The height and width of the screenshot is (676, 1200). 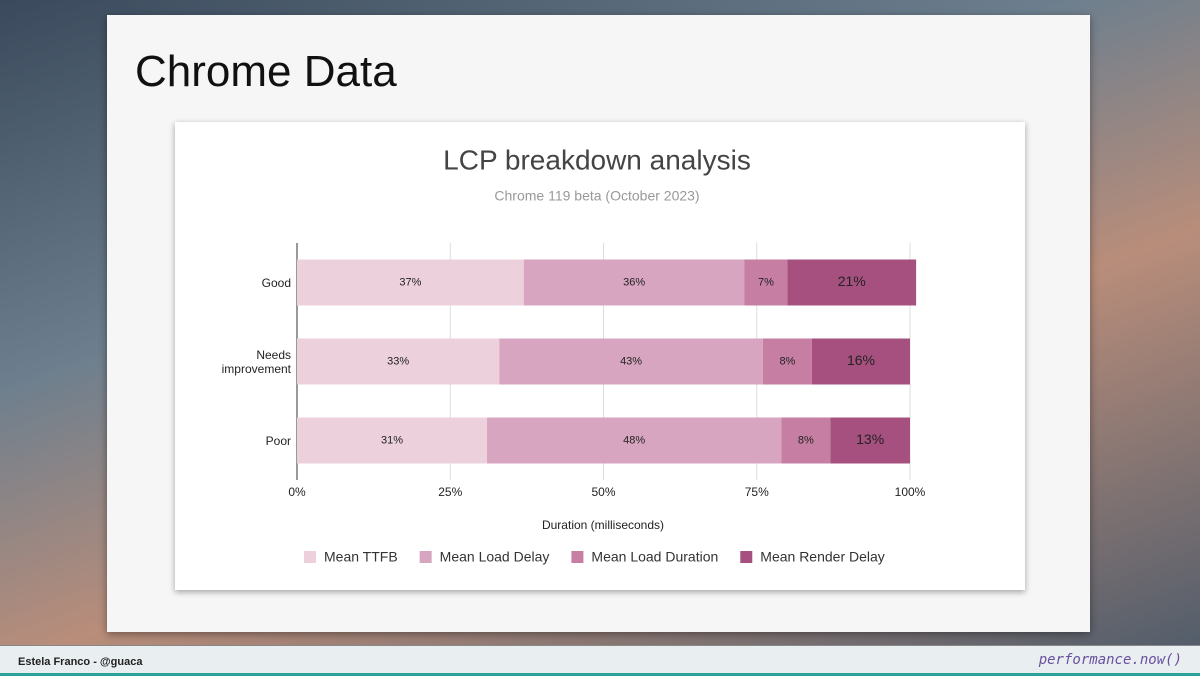 I want to click on data-label: 21%, so click(x=852, y=281).